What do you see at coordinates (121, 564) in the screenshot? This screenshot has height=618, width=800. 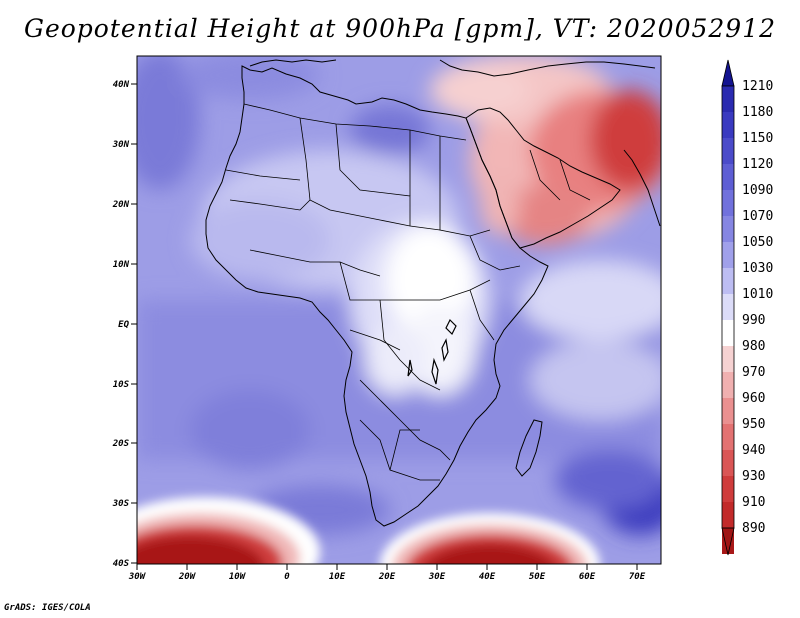 I see `lat-tick-label: 40S` at bounding box center [121, 564].